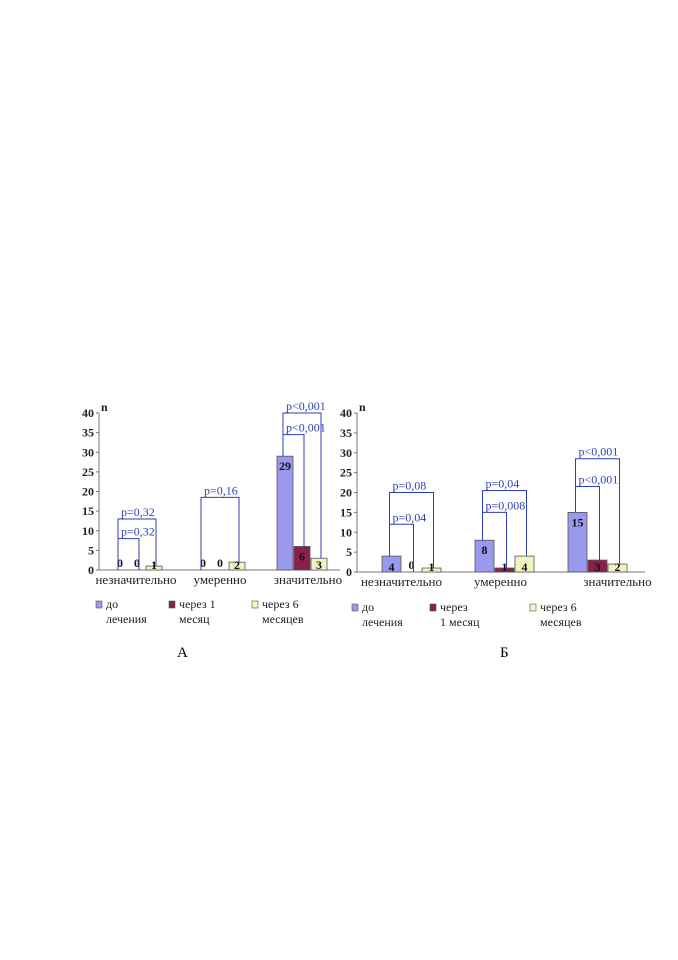 The height and width of the screenshot is (960, 678). I want to click on chart-b-y-tick-label: 5, so click(349, 552).